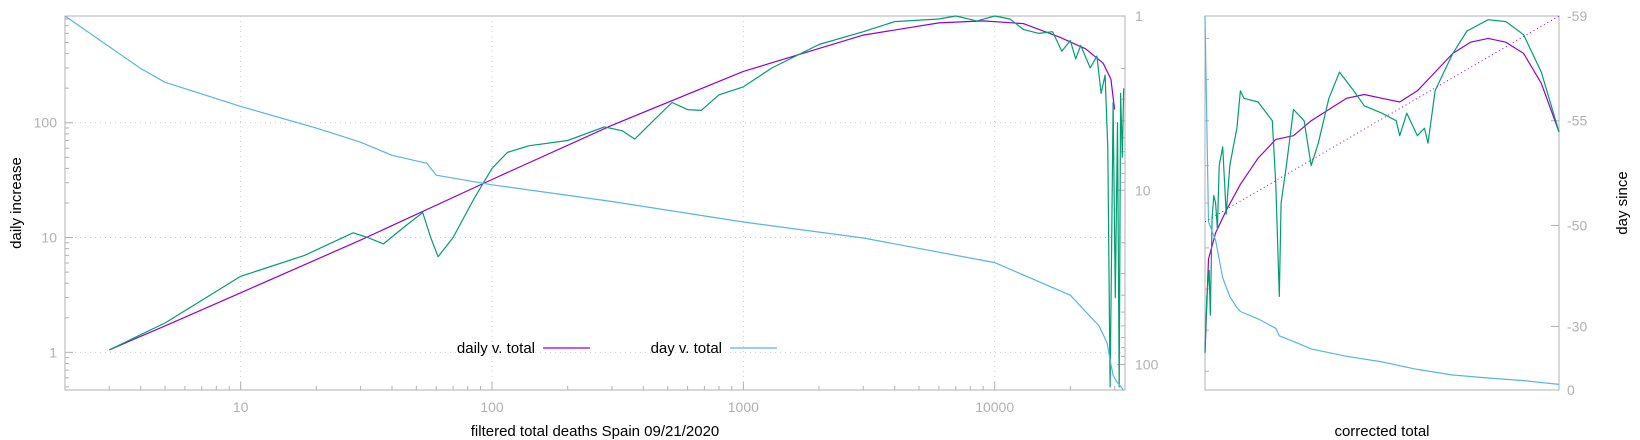 This screenshot has height=440, width=1640. What do you see at coordinates (492, 407) in the screenshot?
I see `x-tick-label: 100` at bounding box center [492, 407].